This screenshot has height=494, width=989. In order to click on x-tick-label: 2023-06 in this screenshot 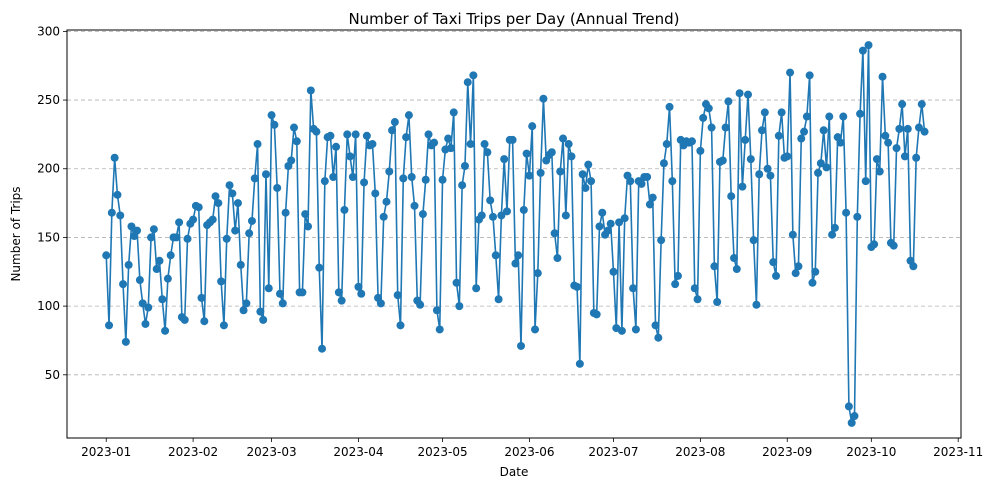, I will do `click(529, 452)`.